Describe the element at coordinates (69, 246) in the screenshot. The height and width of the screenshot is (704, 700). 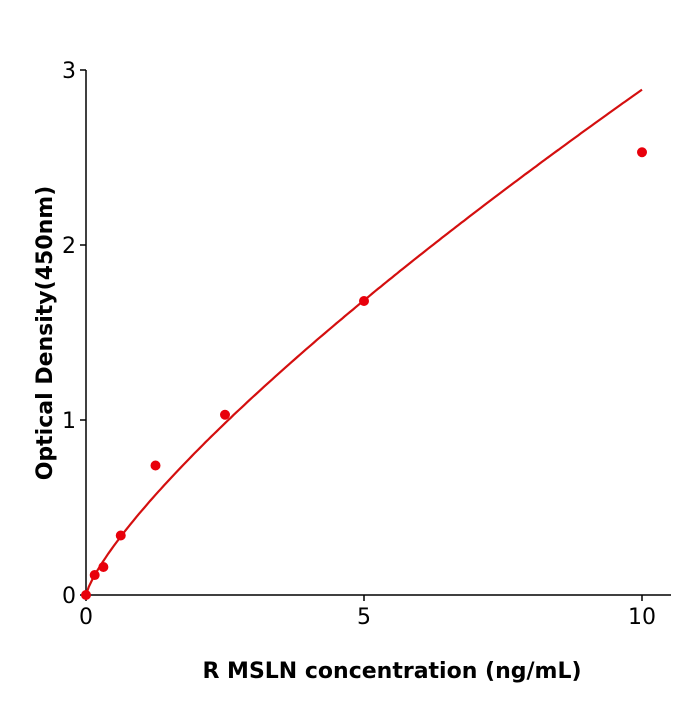
I see `y-tick-label: 2` at that location.